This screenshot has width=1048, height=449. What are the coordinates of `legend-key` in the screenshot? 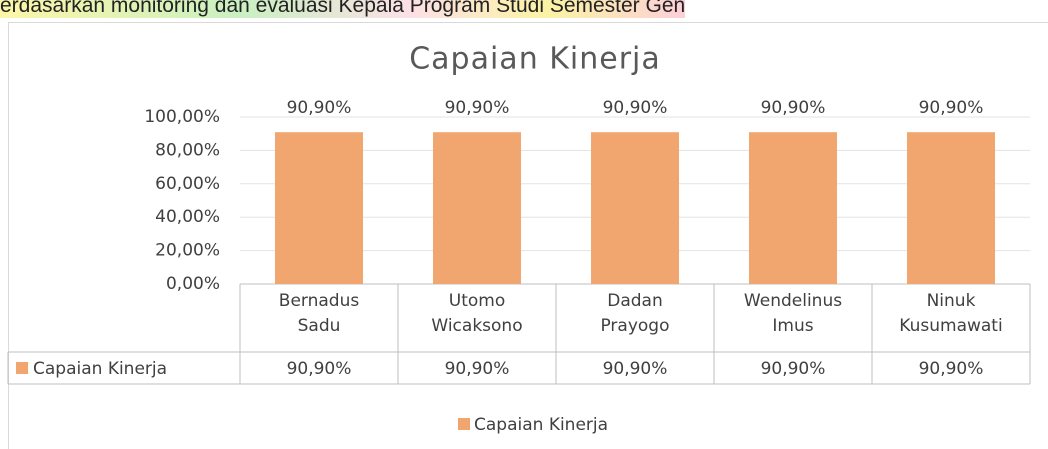 It's located at (464, 424).